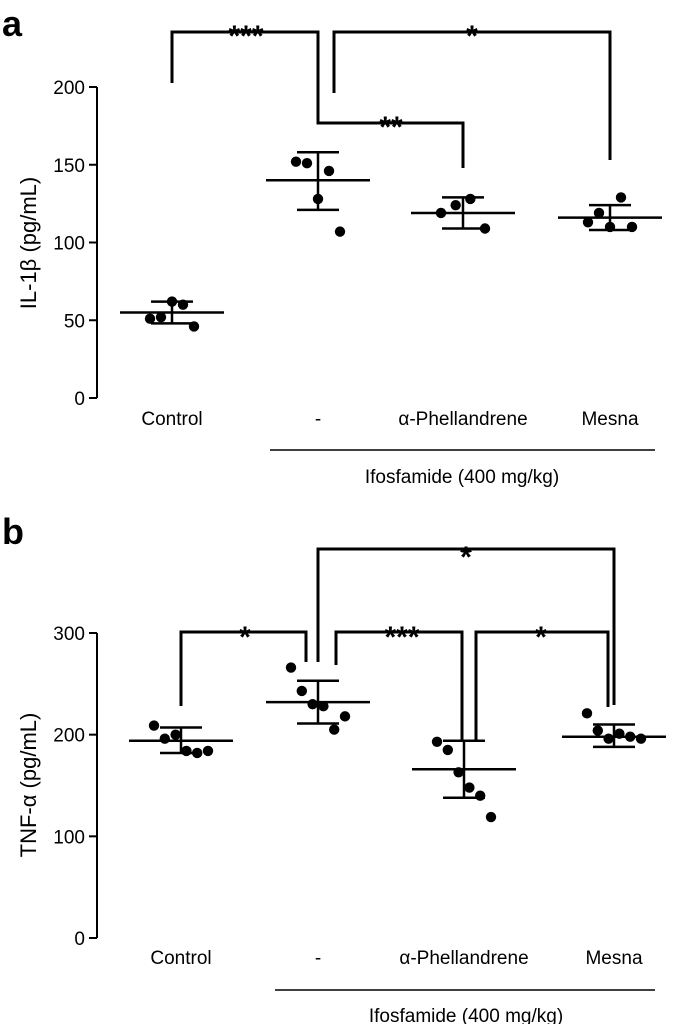 This screenshot has height=1024, width=685. I want to click on panel-b-significance-label: ***, so click(401, 637).